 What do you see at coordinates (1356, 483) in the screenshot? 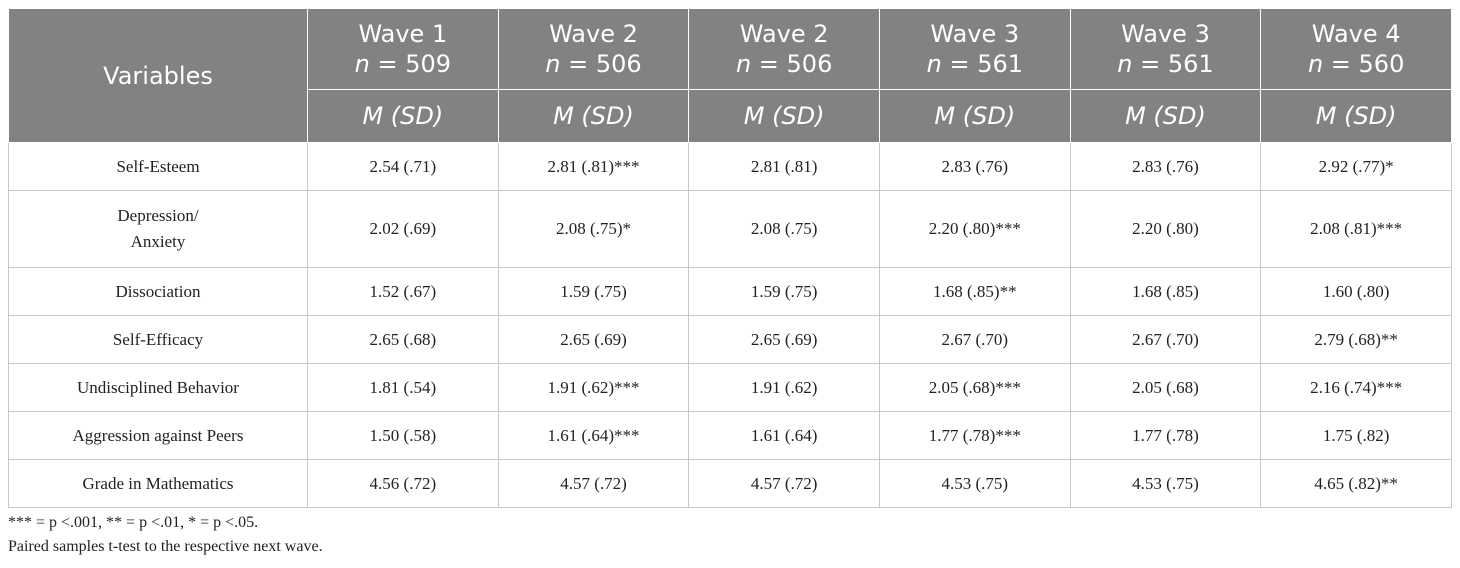
I see `table-cell: 4.65 (.82)**` at bounding box center [1356, 483].